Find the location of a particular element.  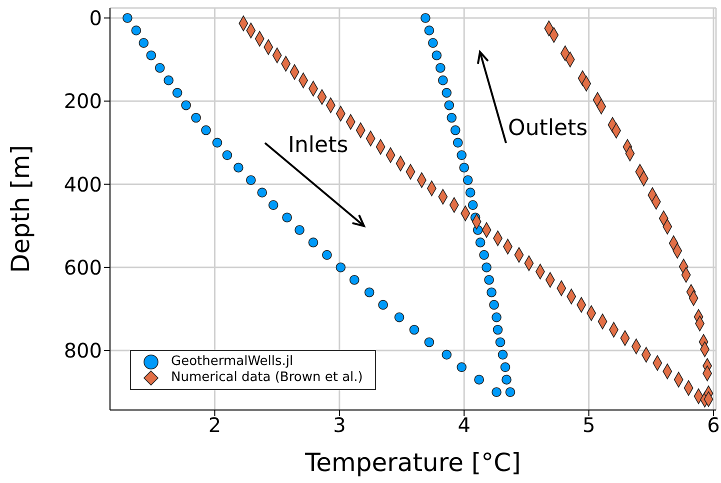

x-tick-label: 6 is located at coordinates (713, 425).